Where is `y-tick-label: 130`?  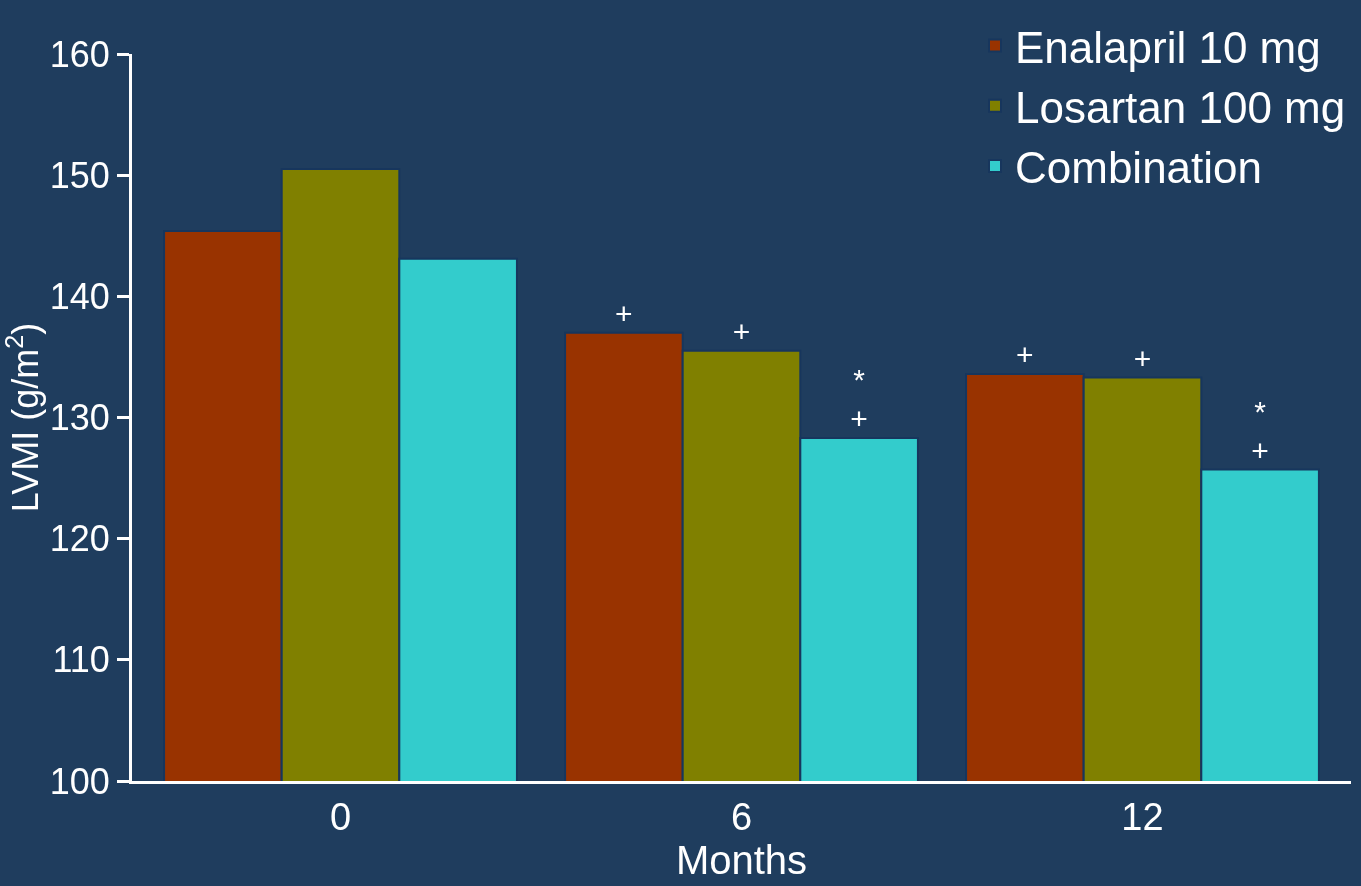
y-tick-label: 130 is located at coordinates (79, 418).